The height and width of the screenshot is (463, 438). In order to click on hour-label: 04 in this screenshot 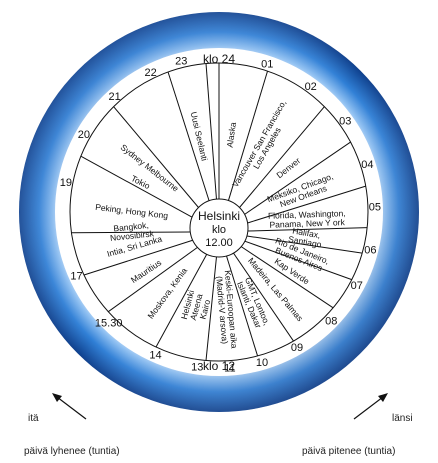, I will do `click(367, 165)`.